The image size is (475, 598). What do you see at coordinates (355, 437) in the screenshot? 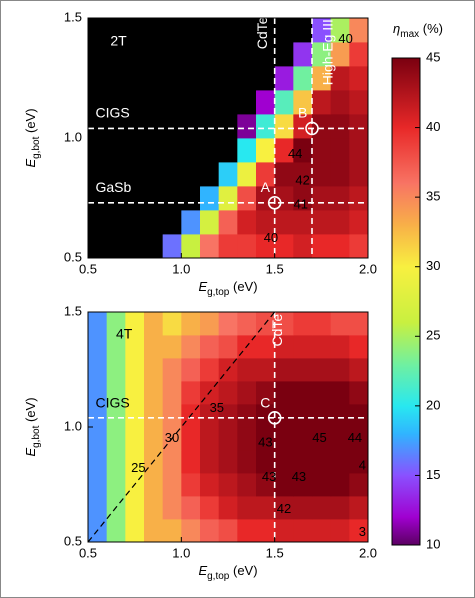
I see `contour-label: 44` at bounding box center [355, 437].